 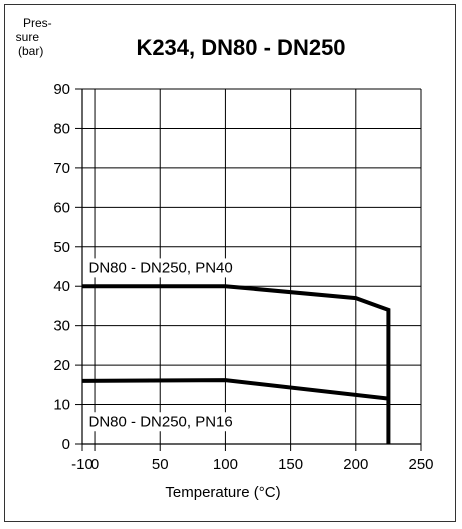 I want to click on y-tick-label-70: 70, so click(x=61, y=168).